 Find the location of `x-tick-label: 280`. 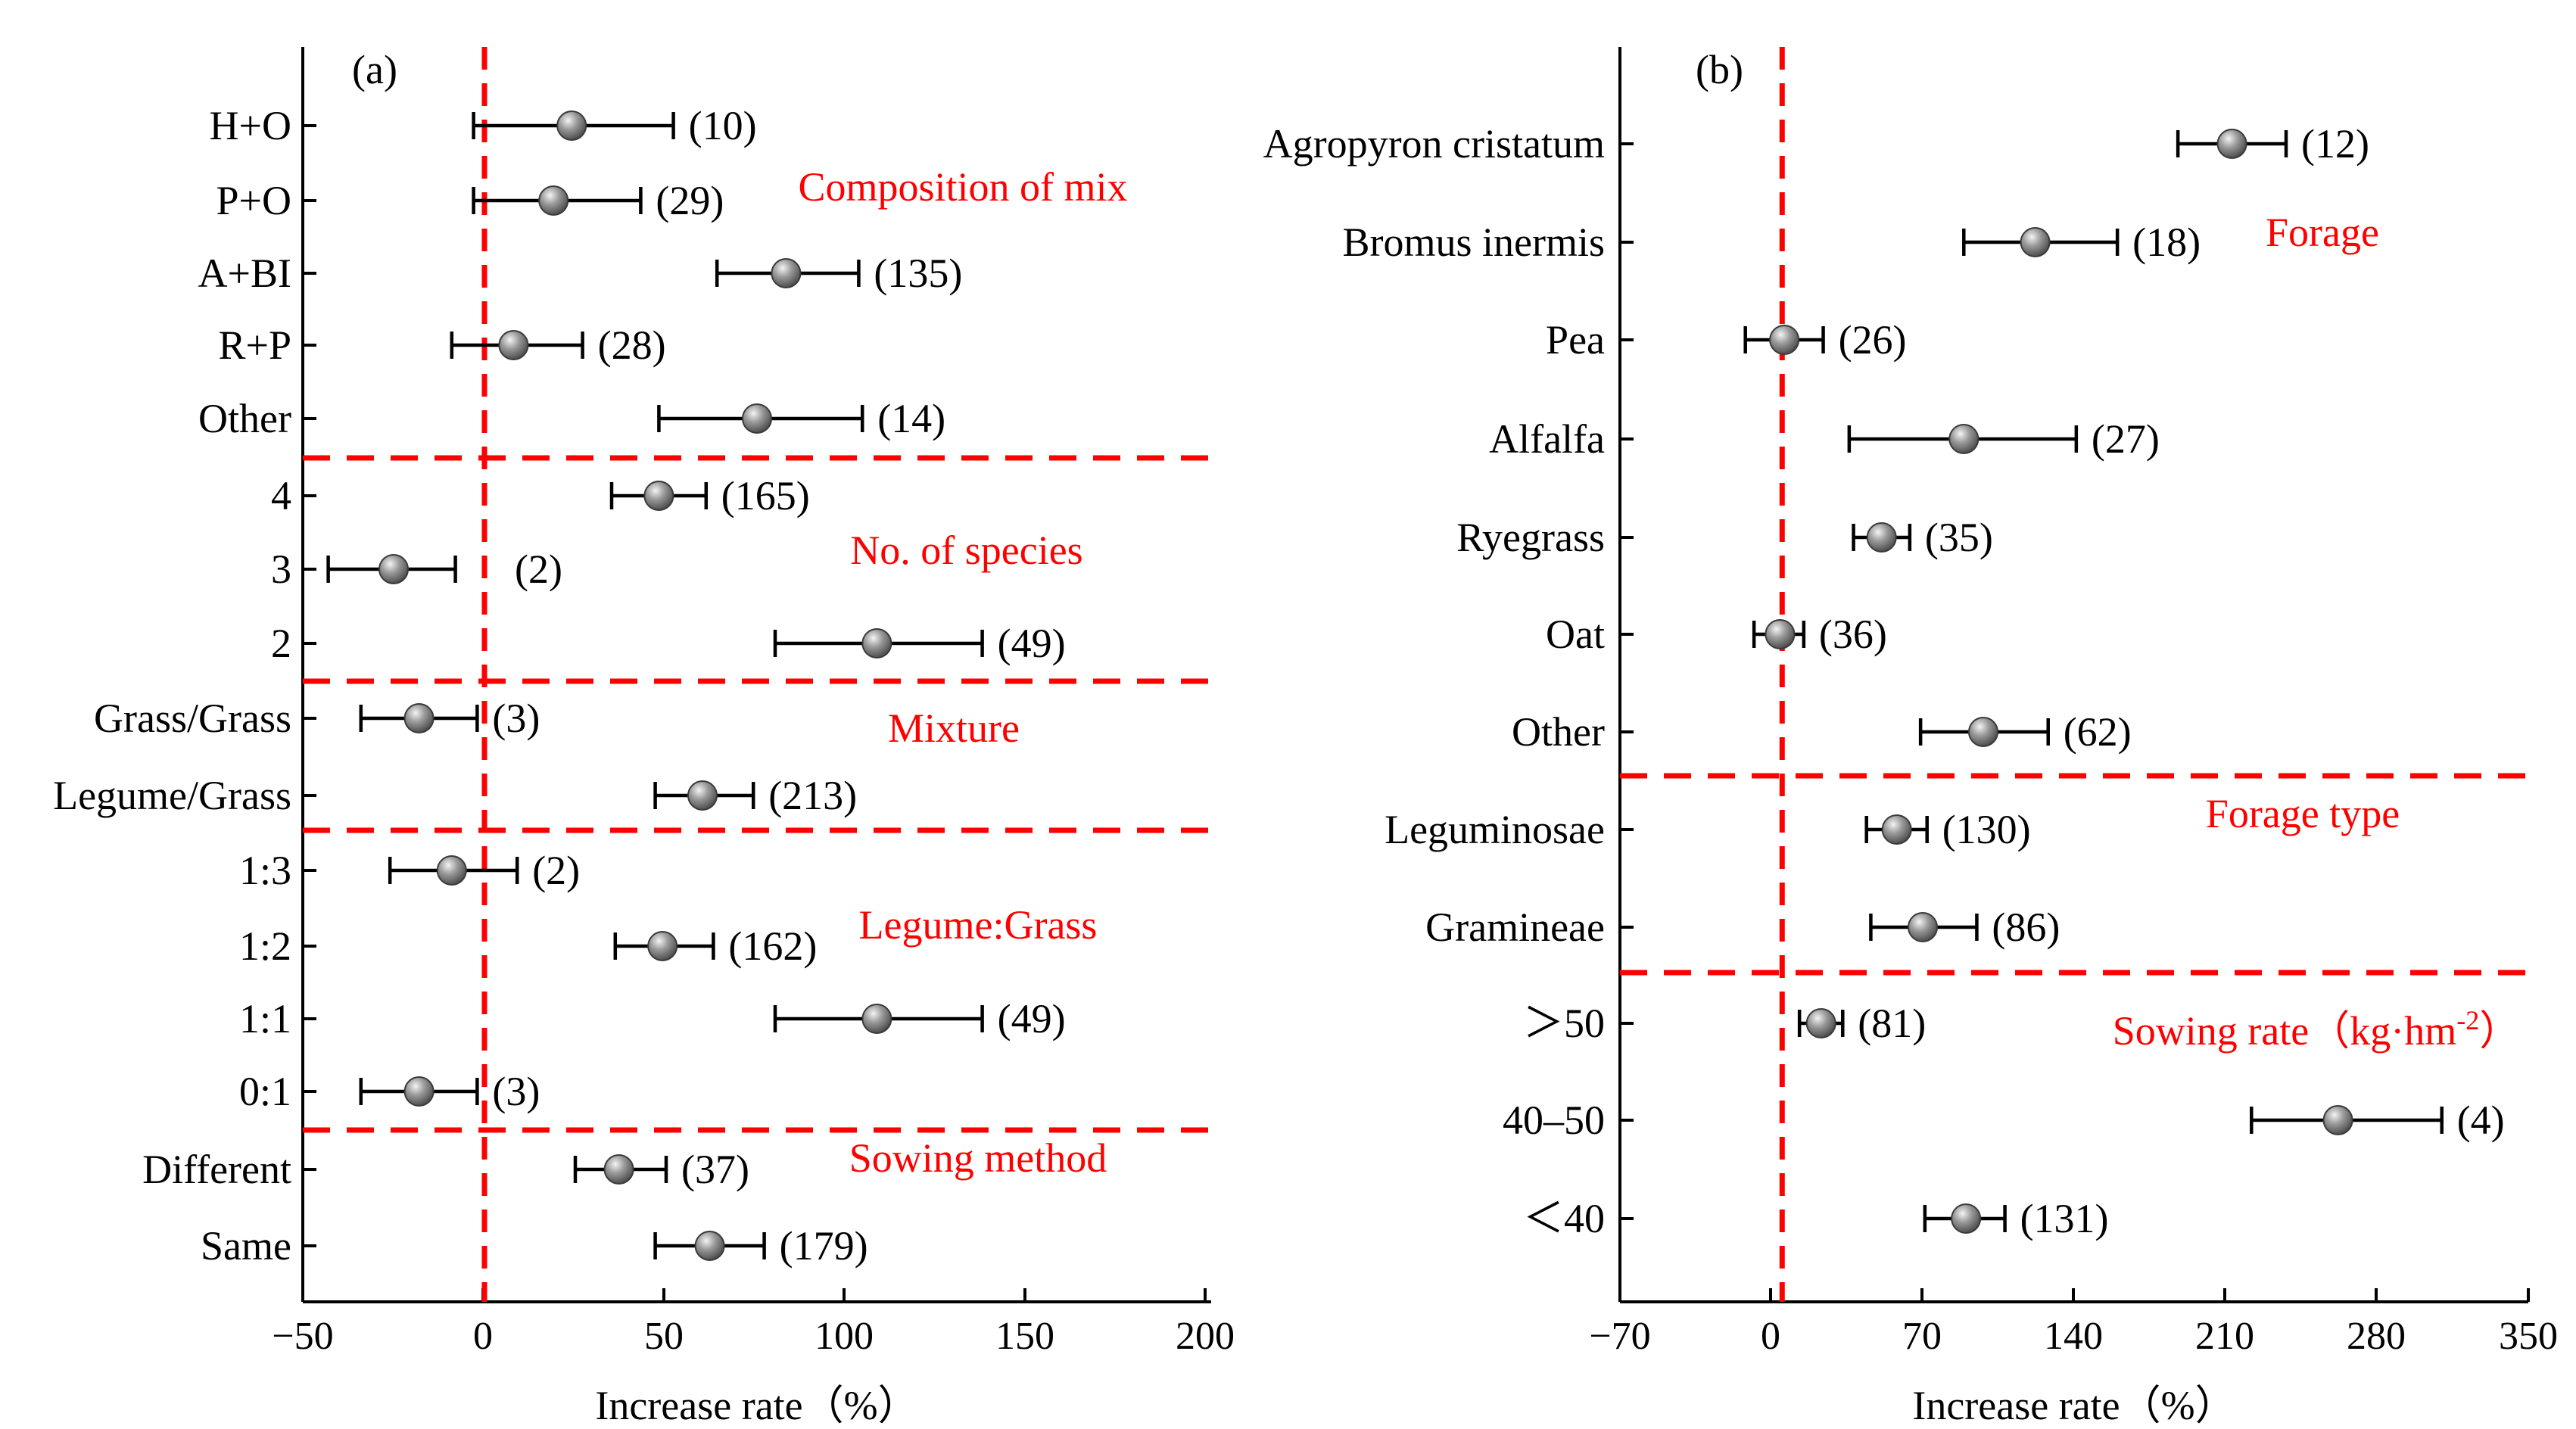

x-tick-label: 280 is located at coordinates (2376, 1336).